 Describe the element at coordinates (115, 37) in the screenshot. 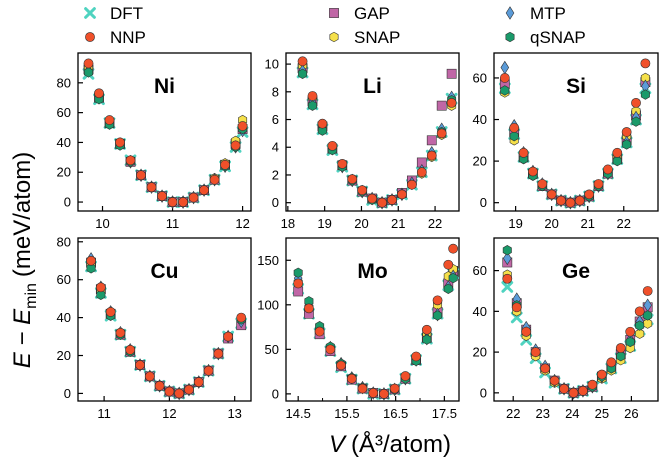

I see `legend-entry-nnp: NNP` at that location.